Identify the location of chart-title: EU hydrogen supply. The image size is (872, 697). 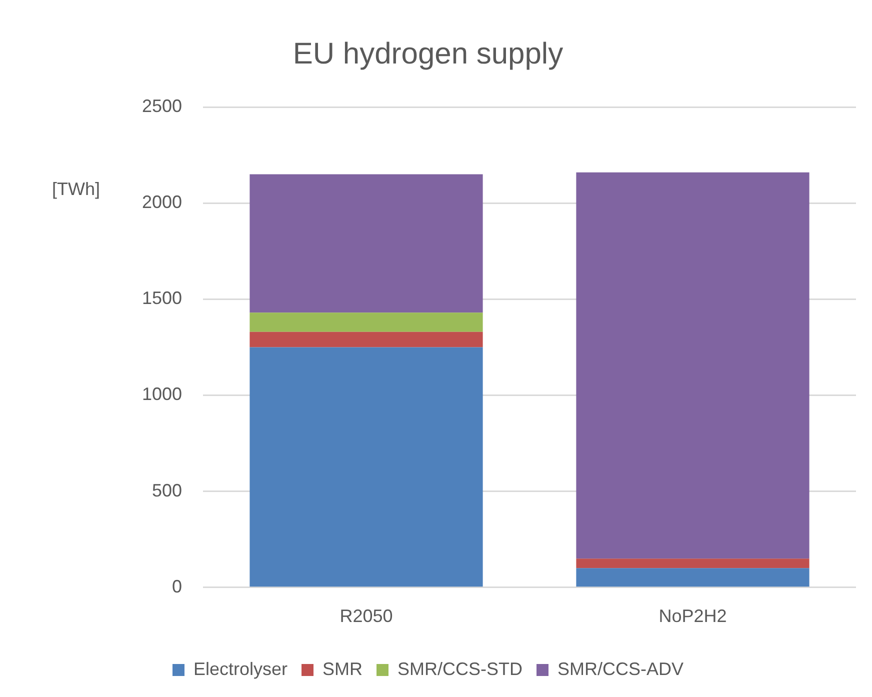
(428, 53).